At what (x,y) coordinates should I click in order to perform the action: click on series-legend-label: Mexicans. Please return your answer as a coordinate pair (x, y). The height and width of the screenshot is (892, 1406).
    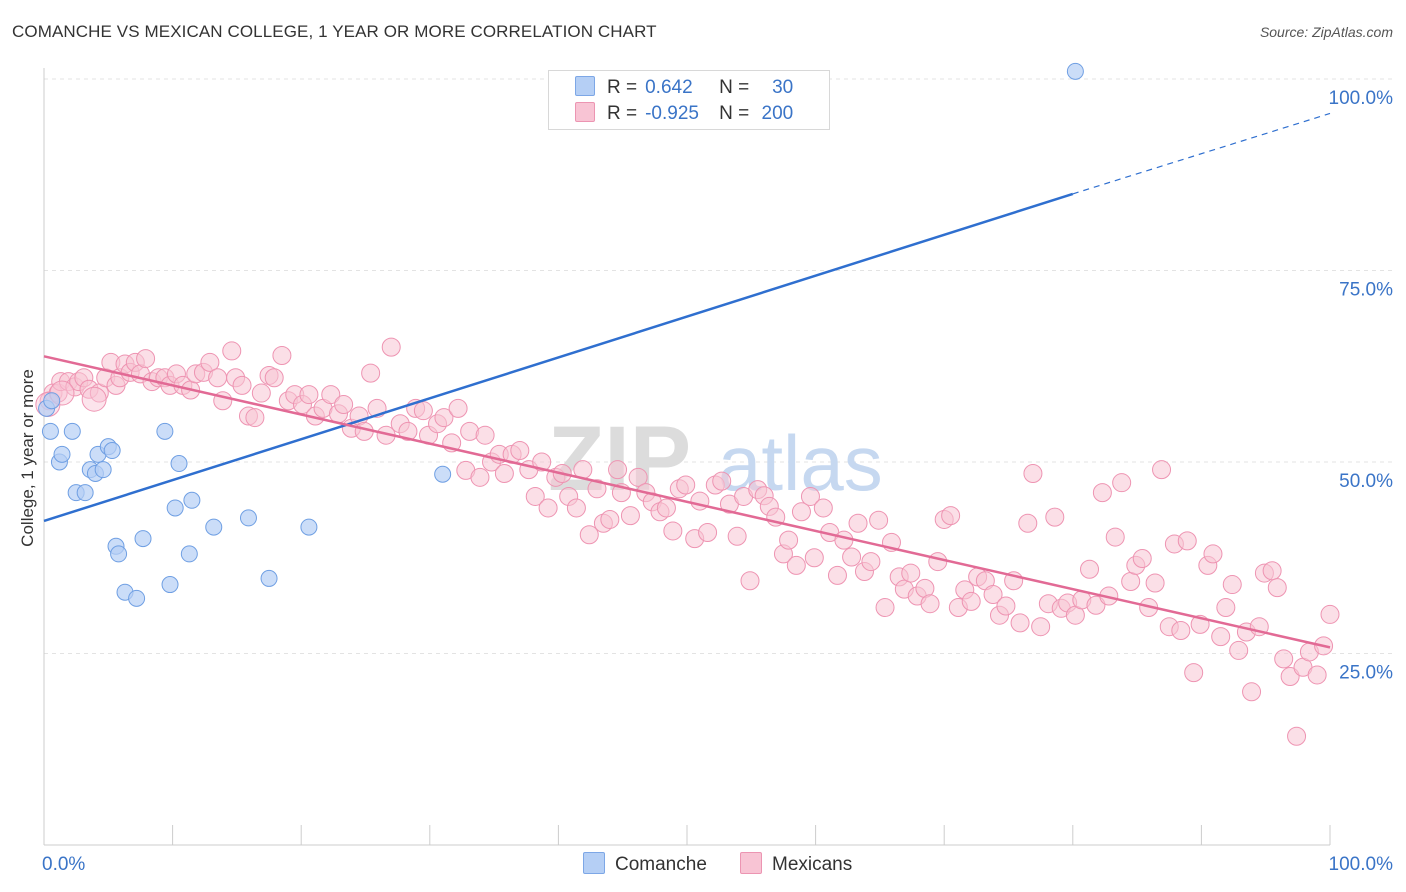
    Looking at the image, I should click on (812, 864).